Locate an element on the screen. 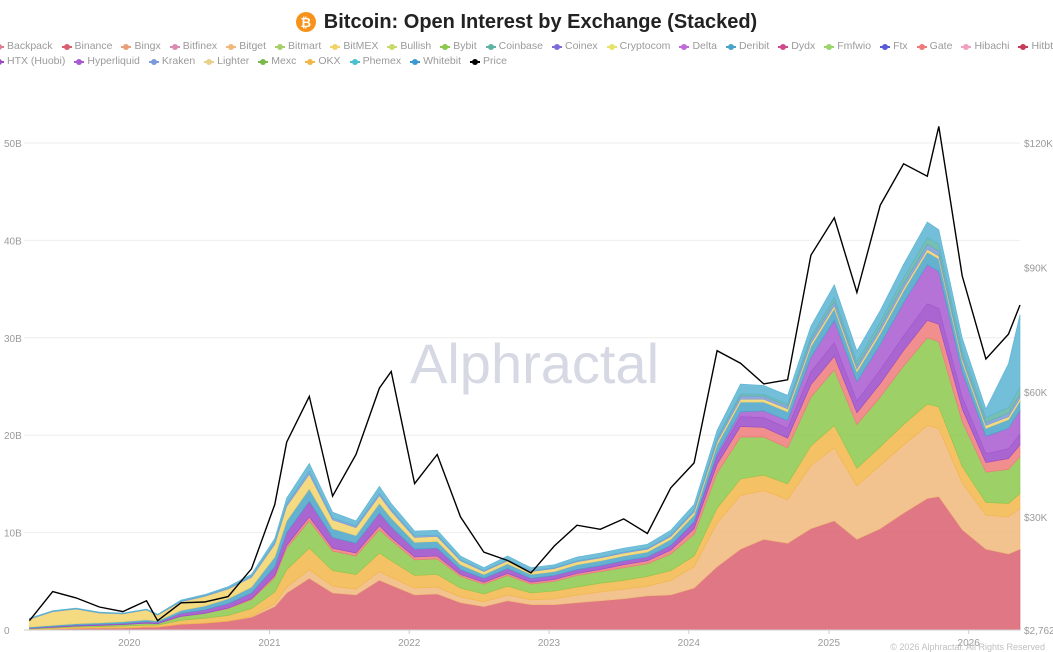 The width and height of the screenshot is (1053, 652). legend-item: Fmfwio is located at coordinates (847, 46).